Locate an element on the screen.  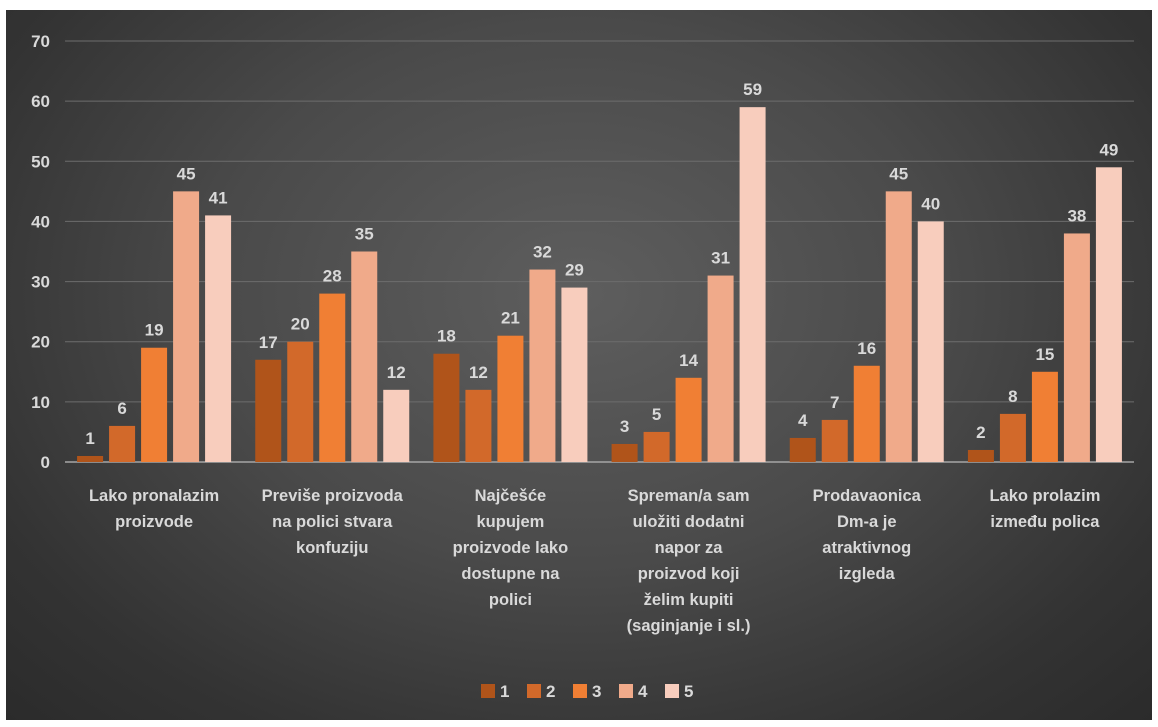
data-label: 31 is located at coordinates (720, 258).